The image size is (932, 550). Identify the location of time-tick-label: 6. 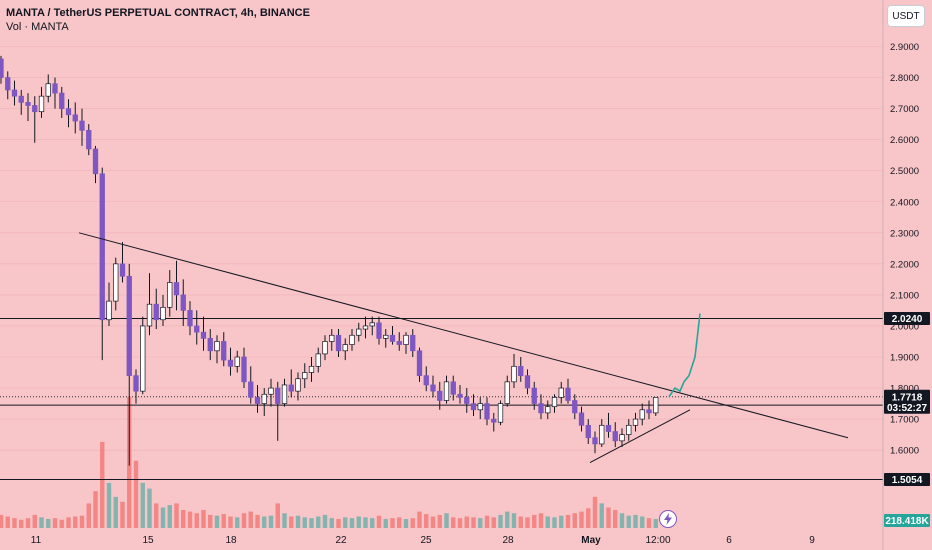
(729, 540).